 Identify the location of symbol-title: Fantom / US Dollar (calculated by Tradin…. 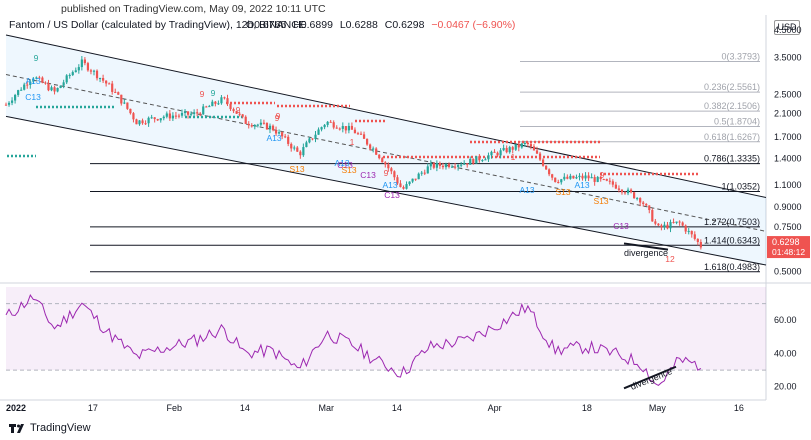
(157, 25).